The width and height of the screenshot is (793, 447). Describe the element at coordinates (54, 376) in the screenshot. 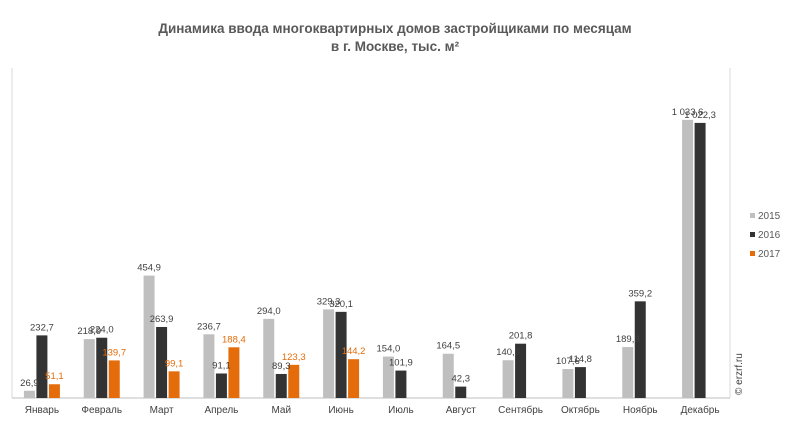

I see `value-label-2017: 51,1` at that location.